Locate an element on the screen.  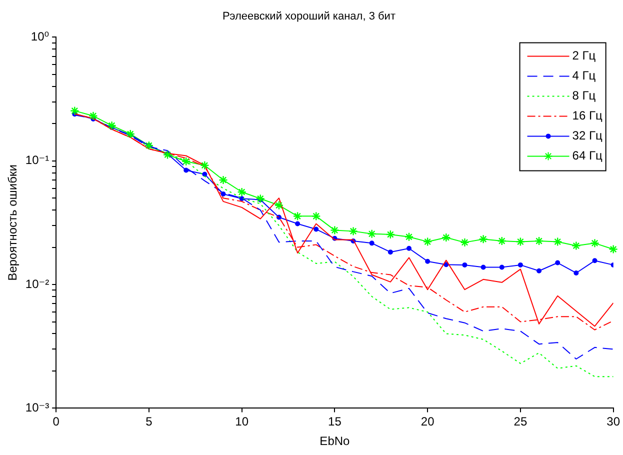
x-tick-label: 10 is located at coordinates (242, 421).